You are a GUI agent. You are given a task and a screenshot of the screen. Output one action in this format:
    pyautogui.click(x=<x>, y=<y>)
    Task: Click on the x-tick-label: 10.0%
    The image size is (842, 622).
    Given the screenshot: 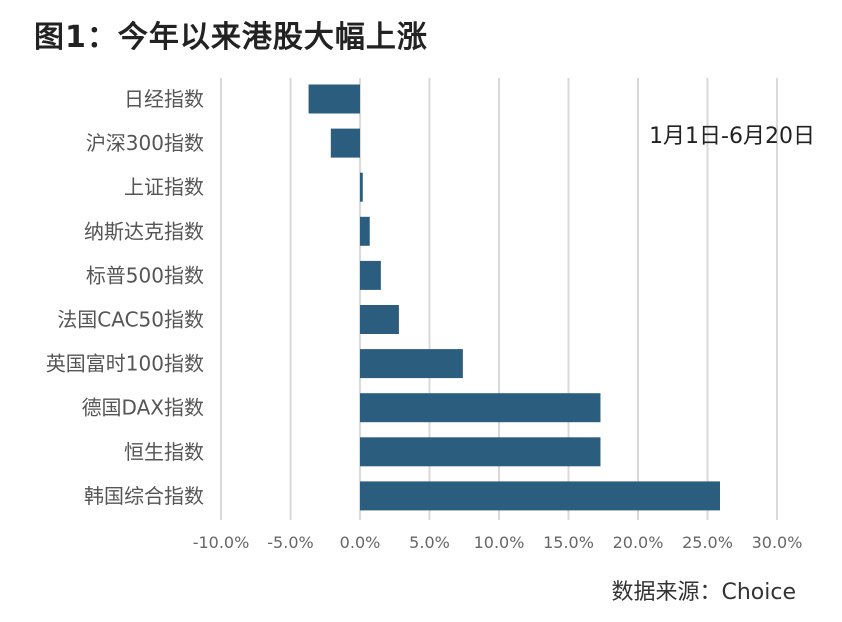 What is the action you would take?
    pyautogui.click(x=499, y=542)
    